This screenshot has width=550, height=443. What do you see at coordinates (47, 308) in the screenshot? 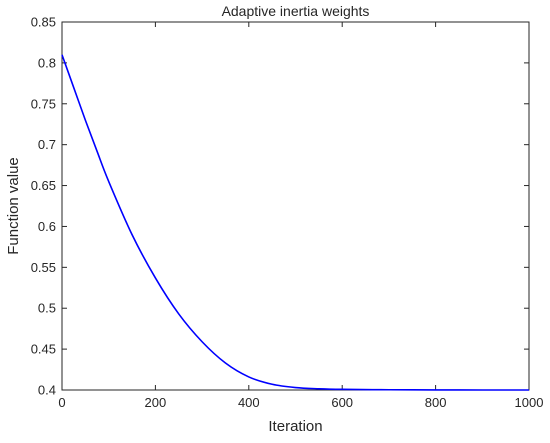
I see `y-tick-label: 0.5` at bounding box center [47, 308].